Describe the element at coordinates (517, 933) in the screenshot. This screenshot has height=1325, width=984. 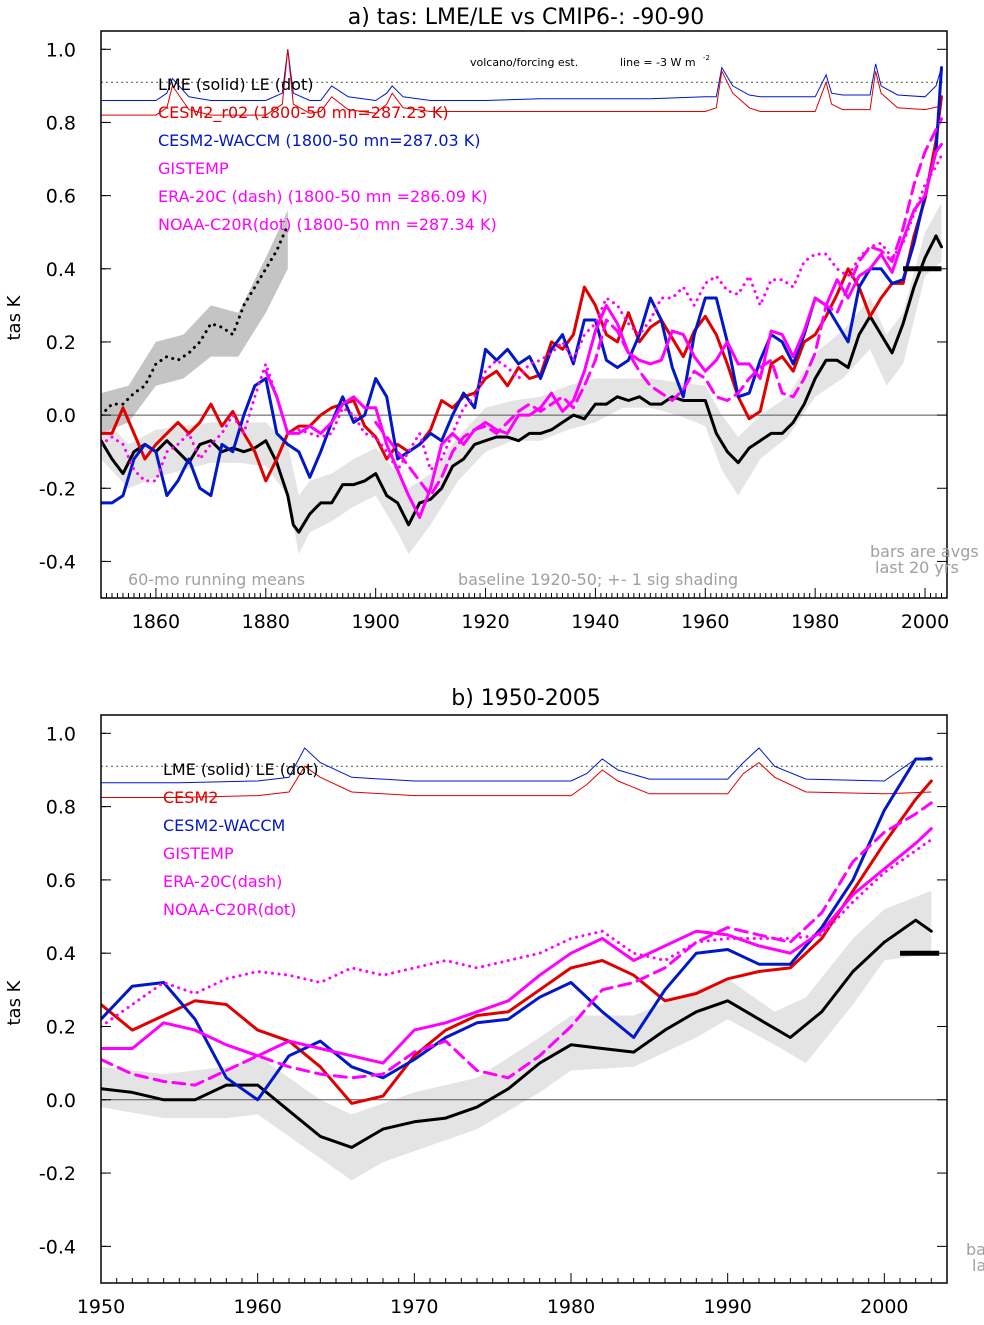
I see `series-noaa-c20r` at that location.